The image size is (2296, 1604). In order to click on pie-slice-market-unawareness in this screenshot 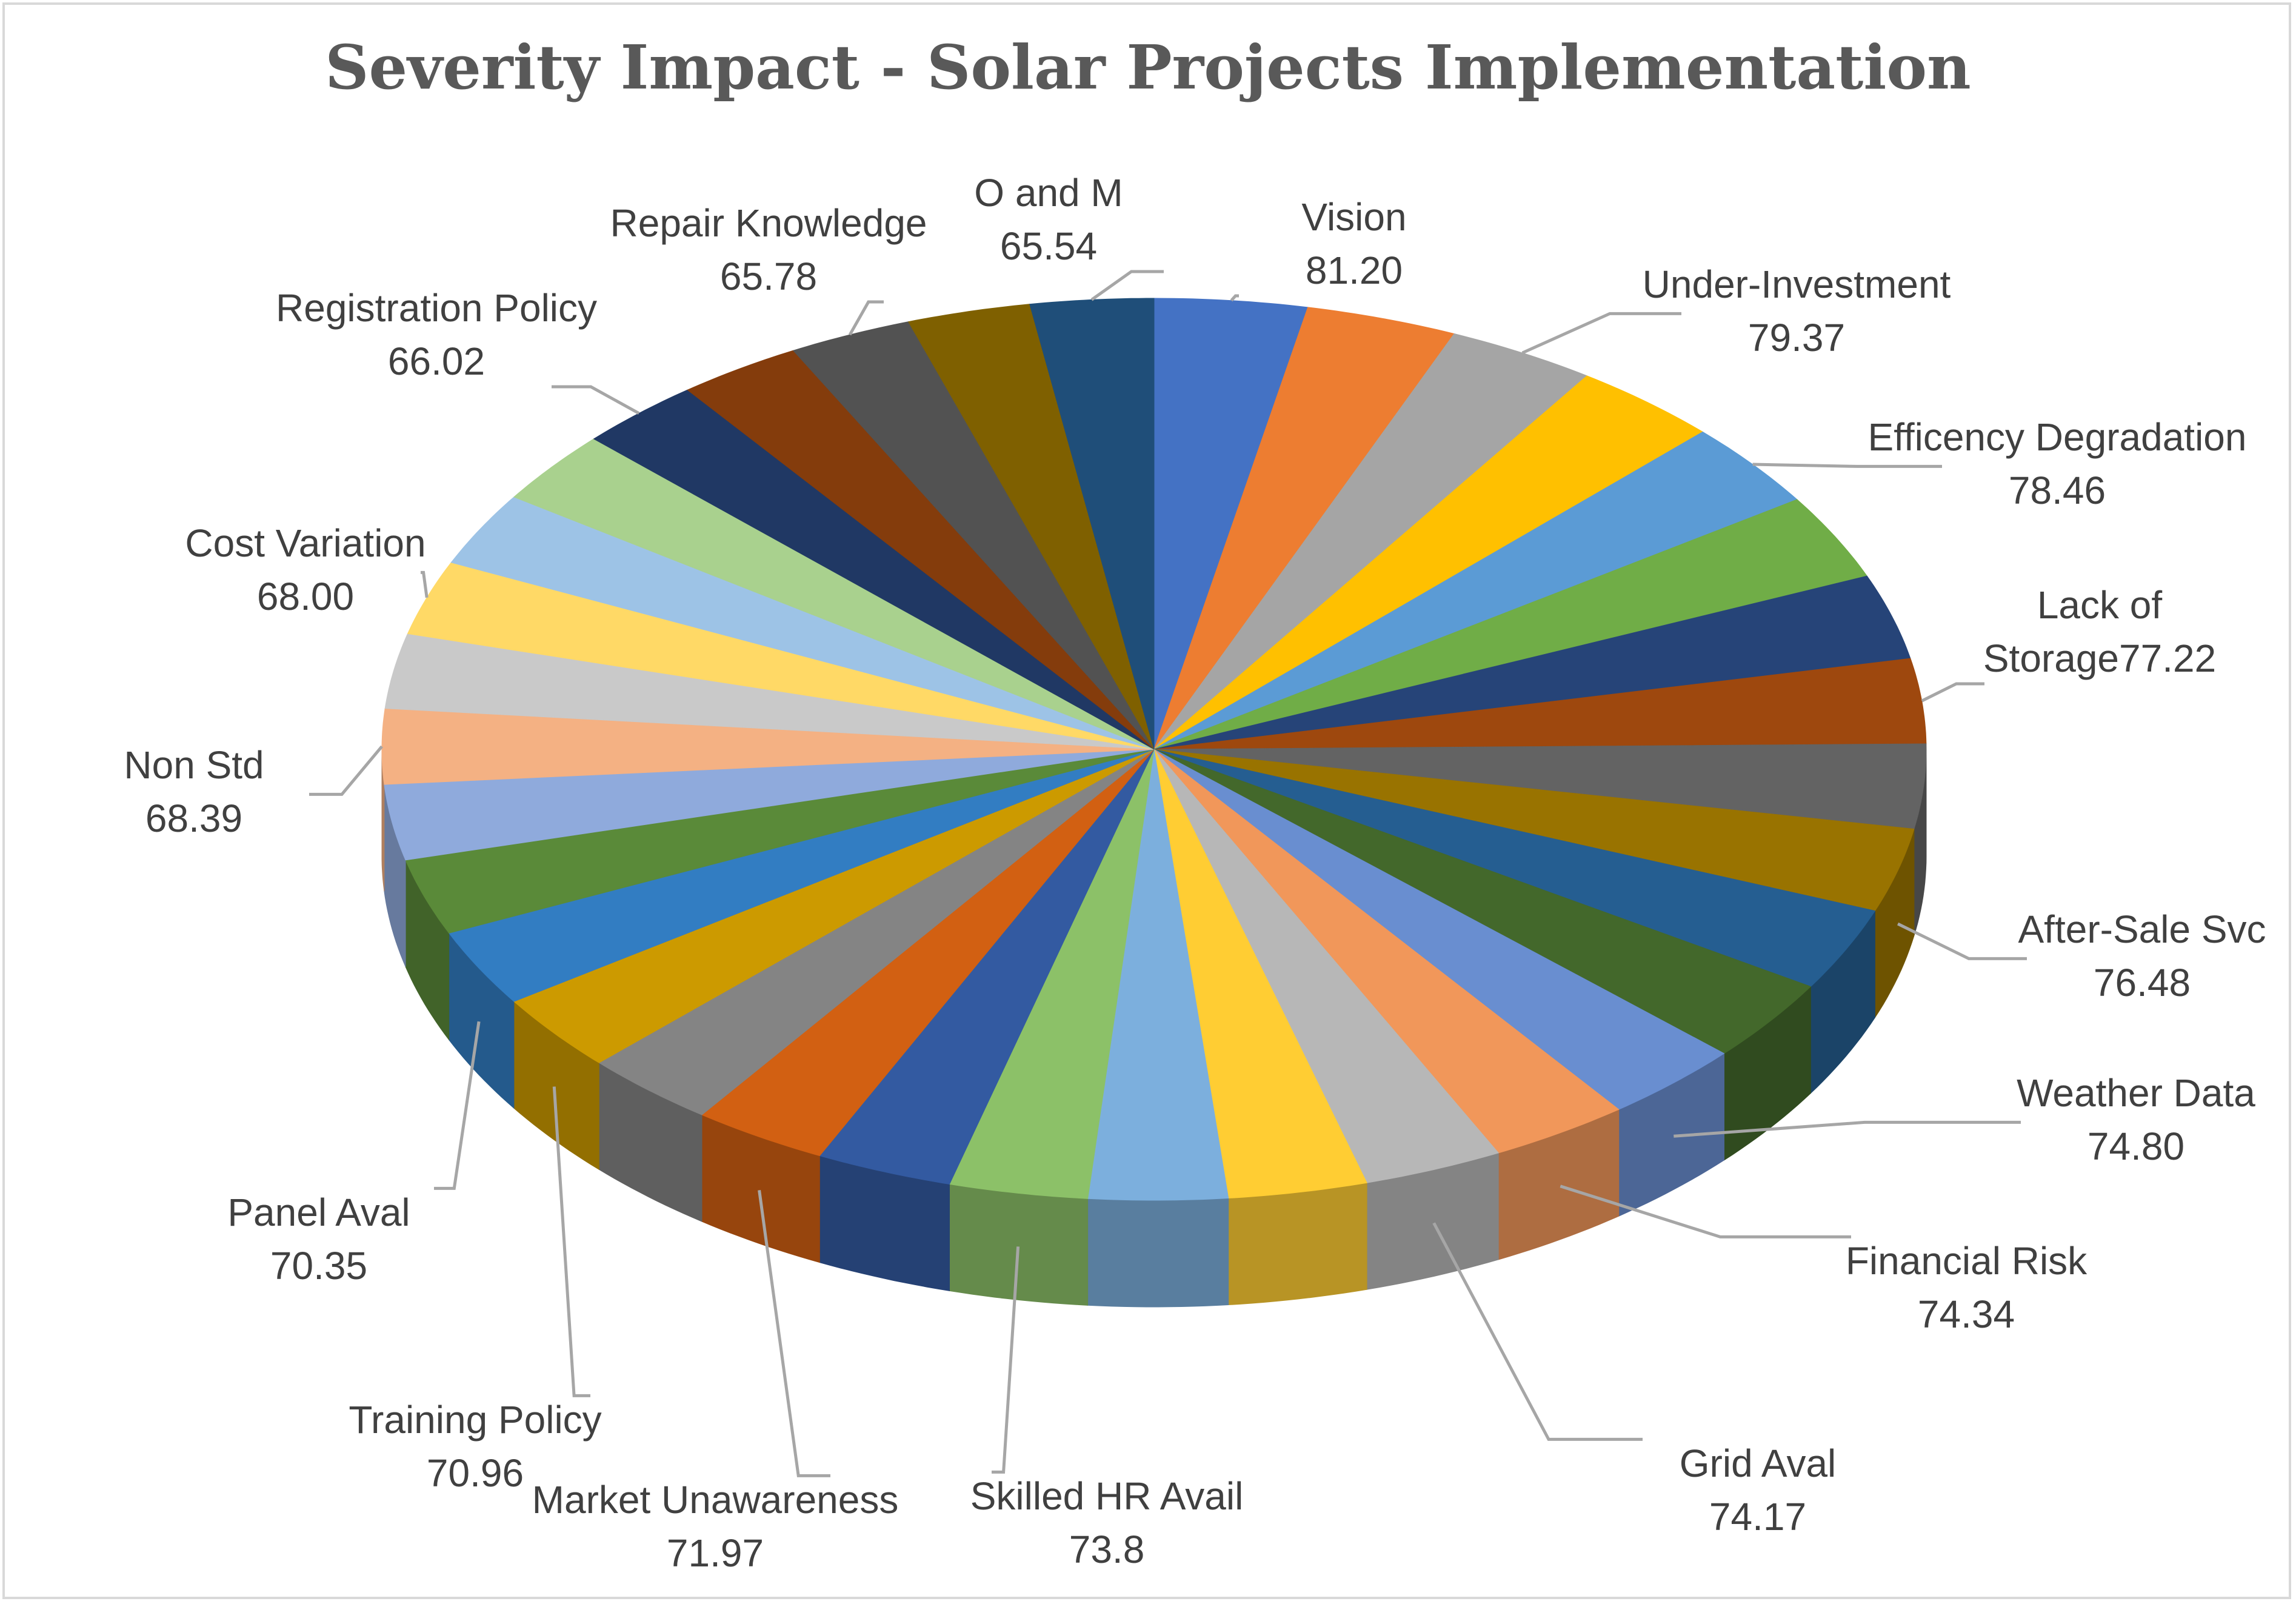, I will do `click(928, 953)`.